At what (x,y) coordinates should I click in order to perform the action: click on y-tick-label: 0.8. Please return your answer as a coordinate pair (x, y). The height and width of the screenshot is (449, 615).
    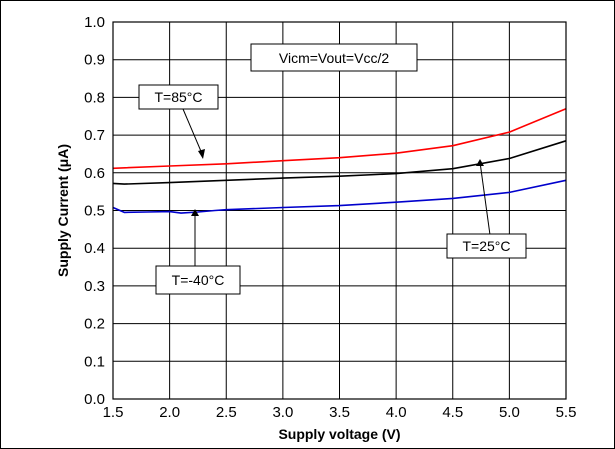
    Looking at the image, I should click on (94, 97).